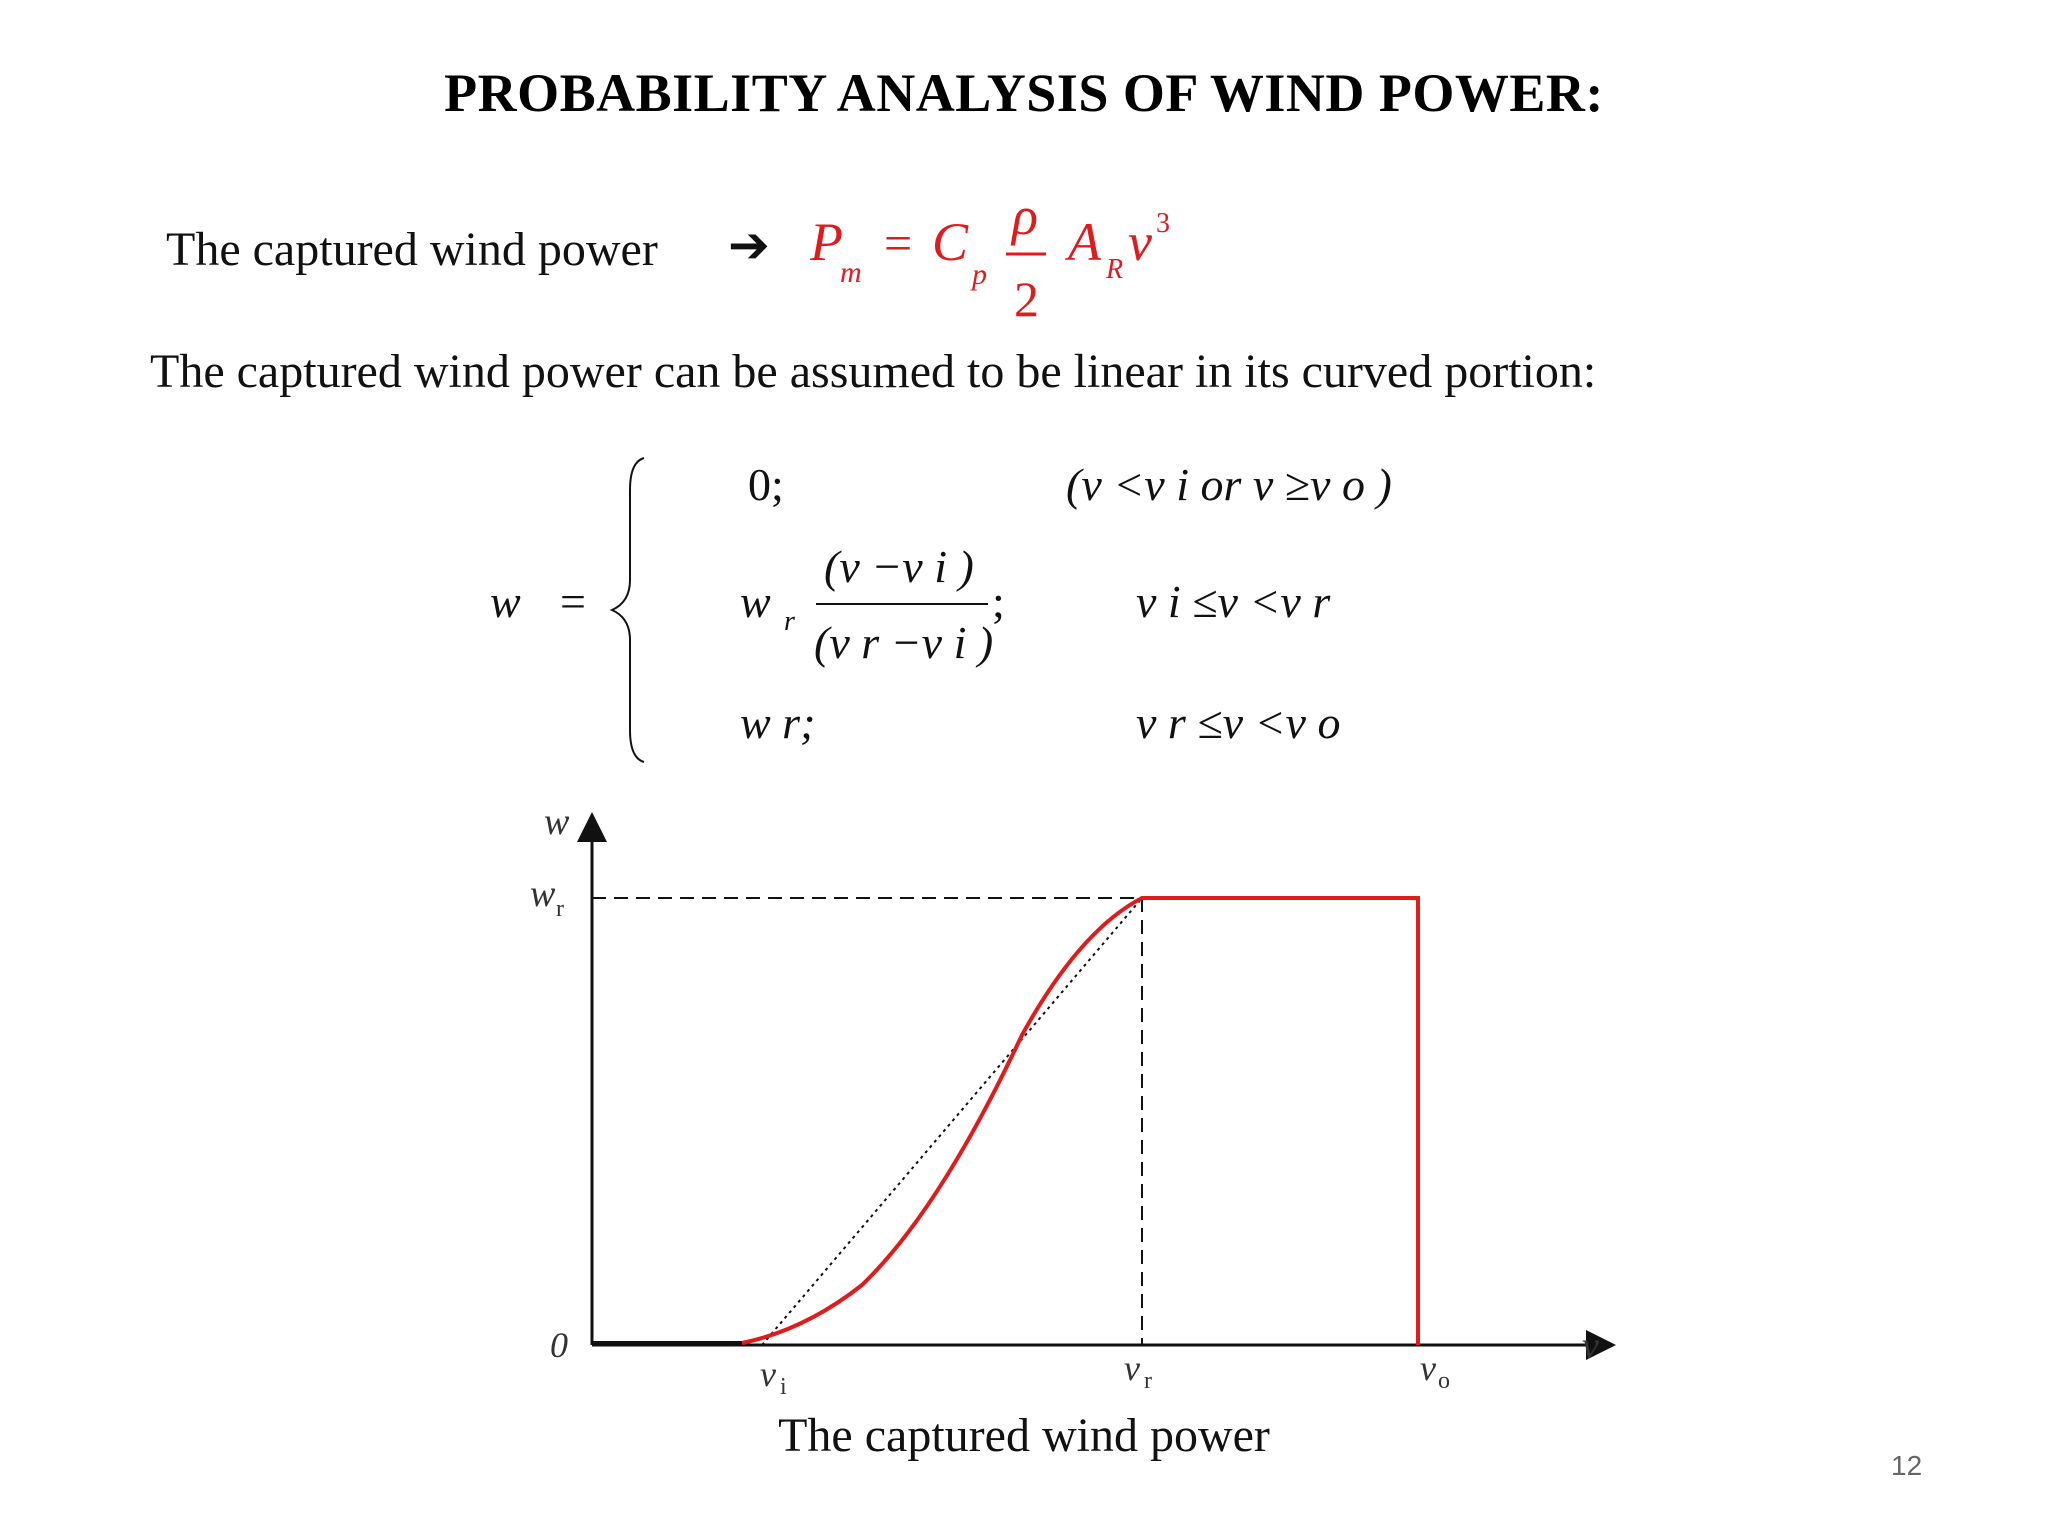 The image size is (2048, 1536). Describe the element at coordinates (505, 601) in the screenshot. I see `piecewise-lhs: w` at that location.